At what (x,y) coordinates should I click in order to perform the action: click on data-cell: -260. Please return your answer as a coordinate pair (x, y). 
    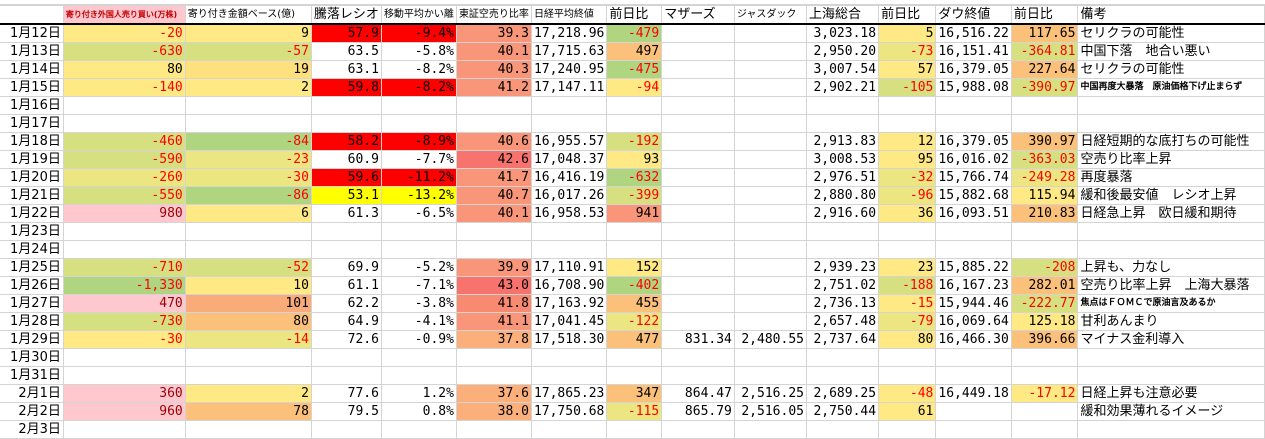
    Looking at the image, I should click on (124, 177).